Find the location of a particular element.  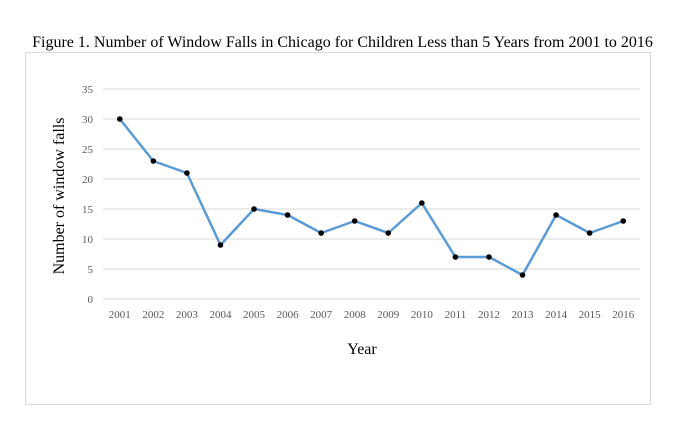

data-point-2014 is located at coordinates (556, 215).